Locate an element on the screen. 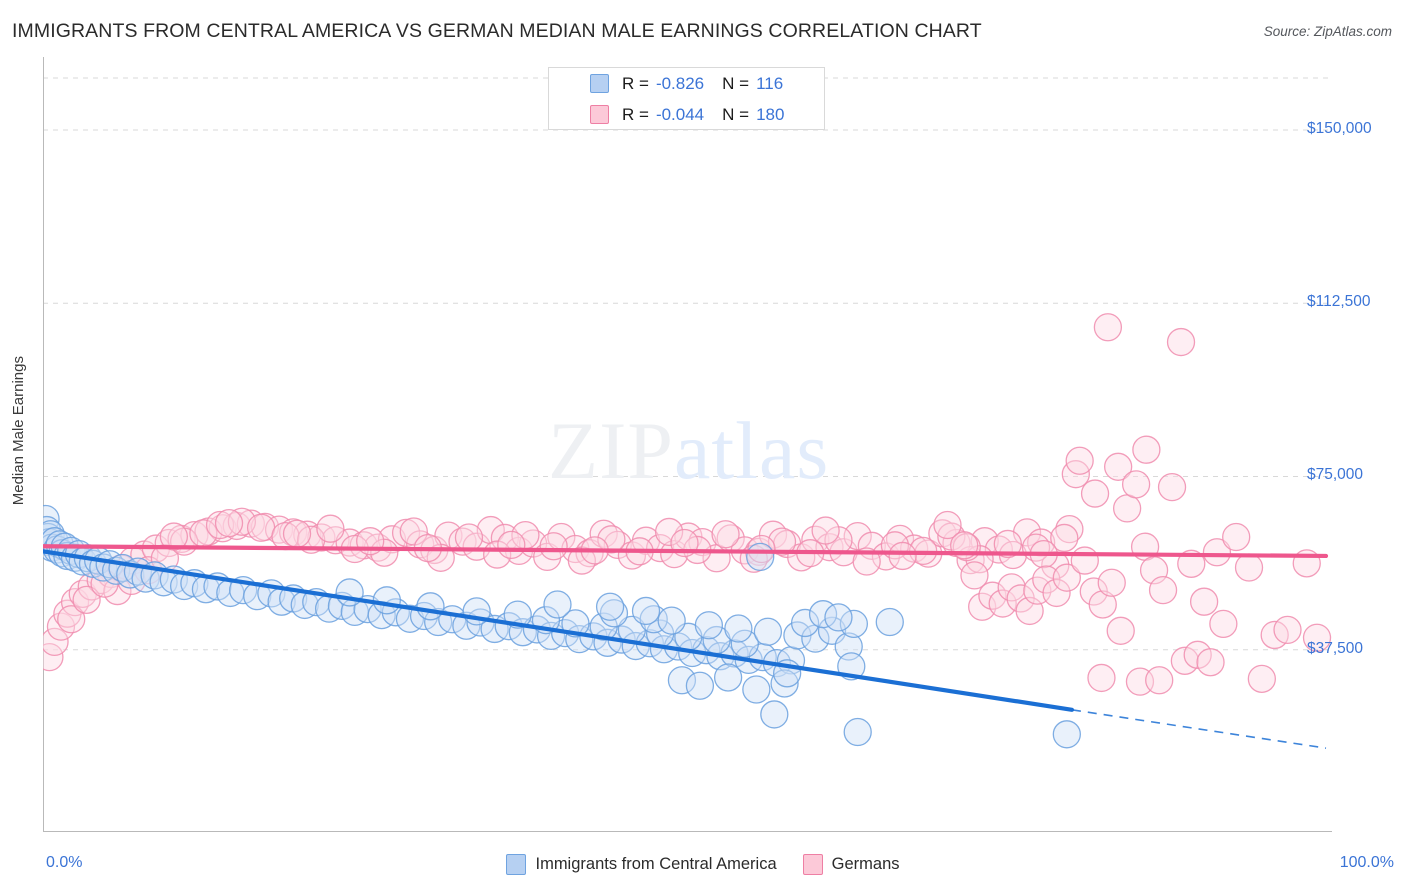 The height and width of the screenshot is (892, 1406). swatch-immigrants-icon is located at coordinates (599, 83).